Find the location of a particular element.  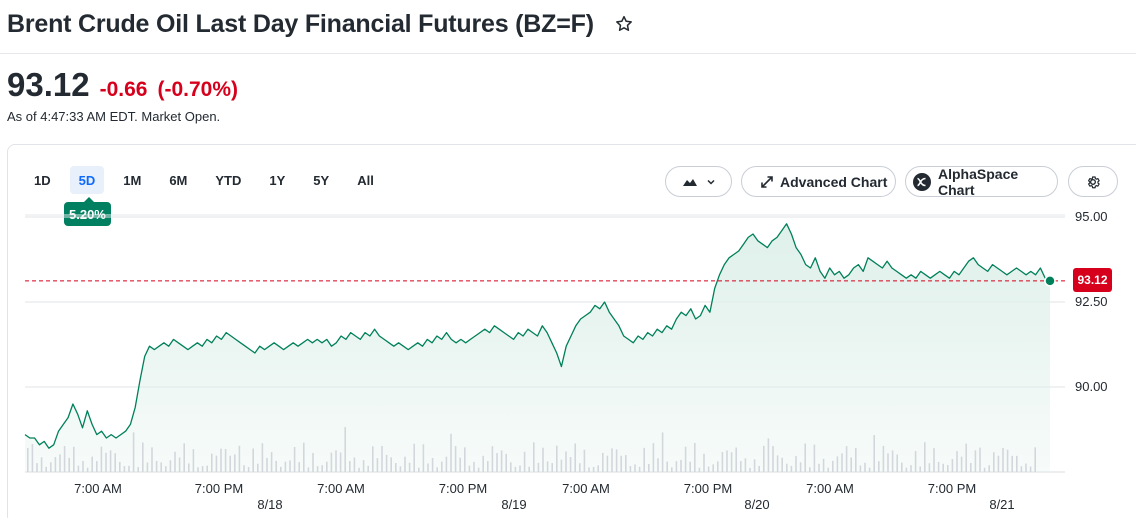

alphaspace-chart-label: AlphaSpace Chart is located at coordinates (978, 181).